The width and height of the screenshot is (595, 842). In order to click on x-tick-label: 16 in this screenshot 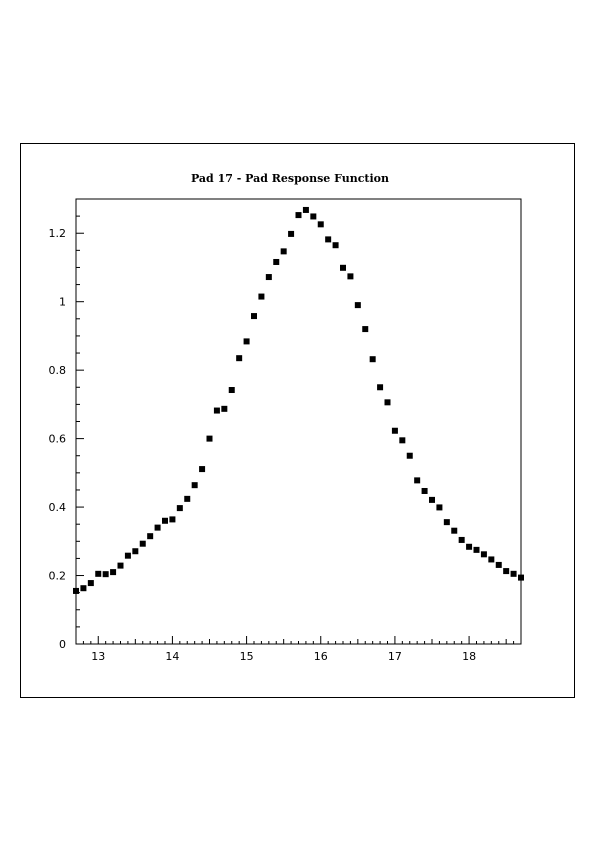, I will do `click(321, 656)`.